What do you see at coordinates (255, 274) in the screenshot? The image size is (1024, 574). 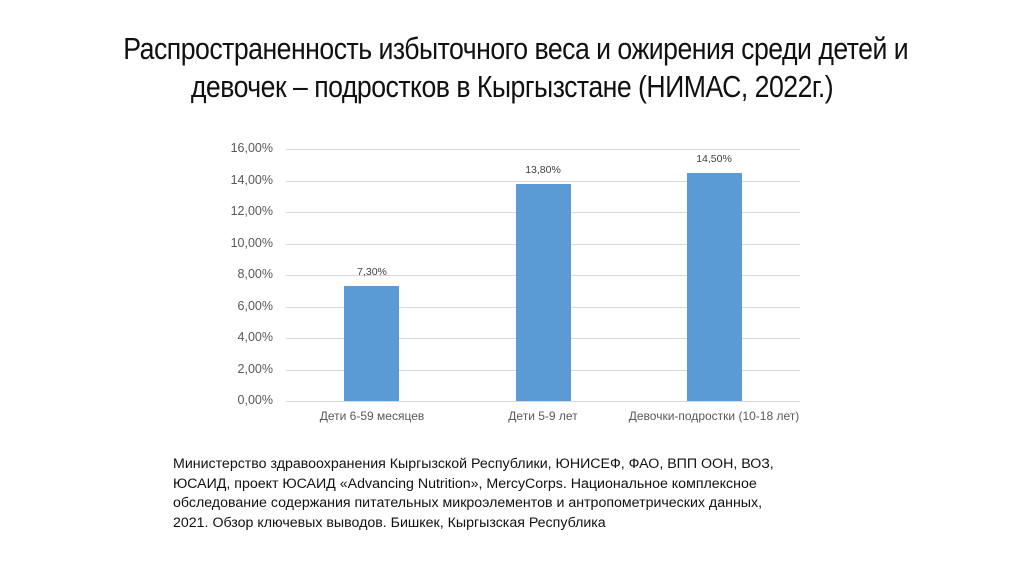 I see `y-tick-label: 8,00%` at bounding box center [255, 274].